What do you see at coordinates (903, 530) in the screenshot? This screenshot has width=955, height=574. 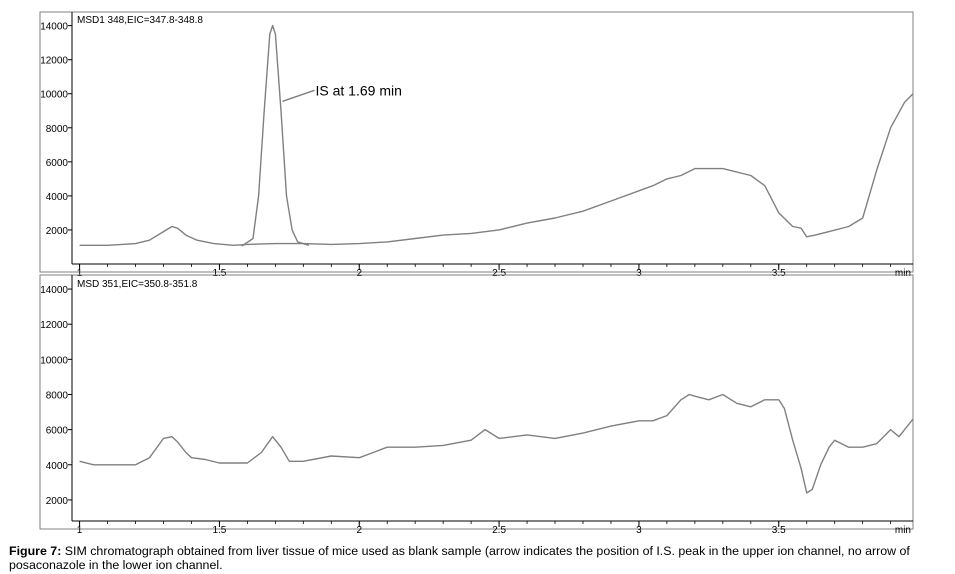 I see `panel2-x-axis-label: min` at bounding box center [903, 530].